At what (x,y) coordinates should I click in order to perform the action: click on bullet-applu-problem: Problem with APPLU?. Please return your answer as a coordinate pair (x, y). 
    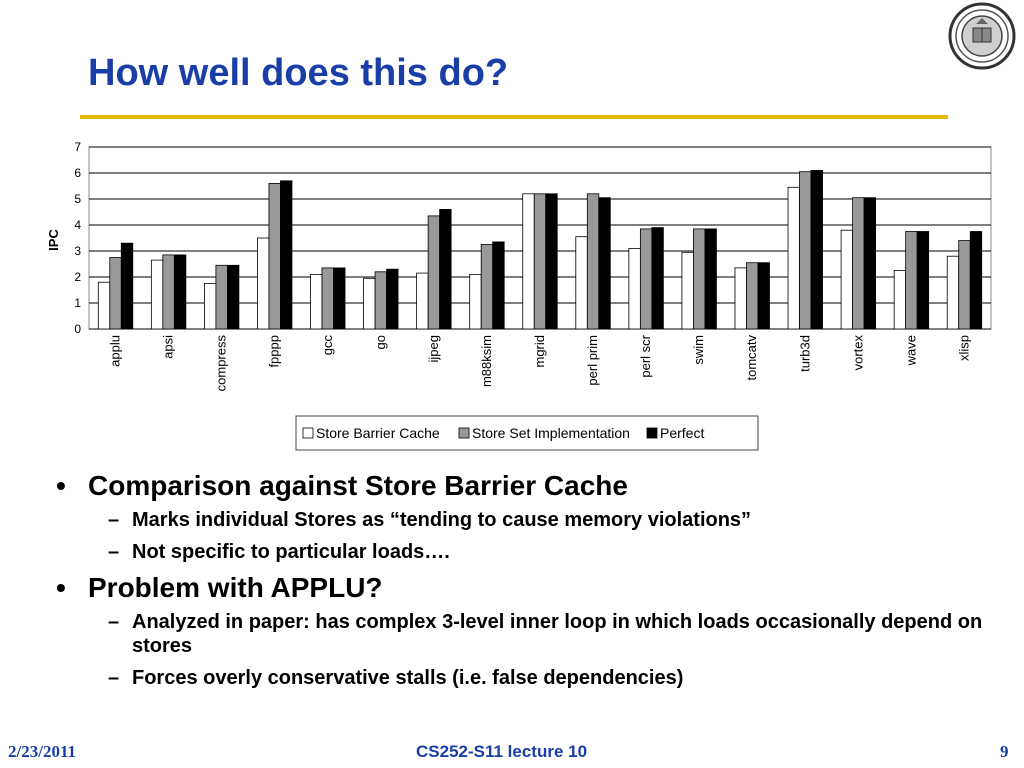
    Looking at the image, I should click on (526, 588).